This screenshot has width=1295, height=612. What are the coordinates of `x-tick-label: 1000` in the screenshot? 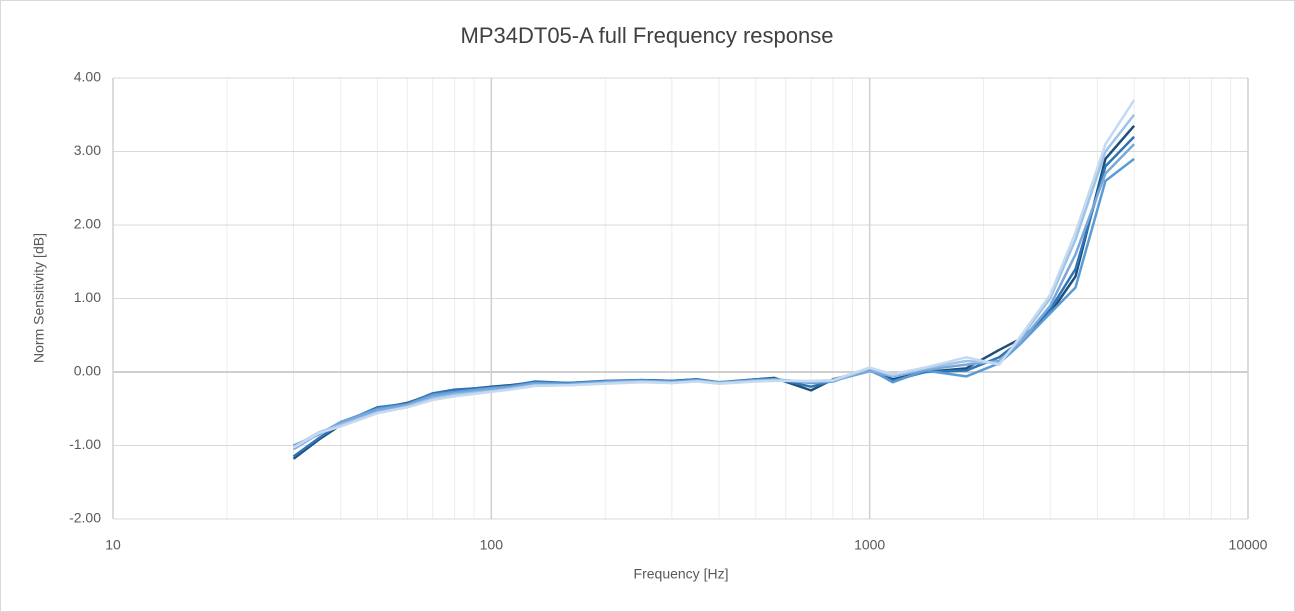 It's located at (869, 545).